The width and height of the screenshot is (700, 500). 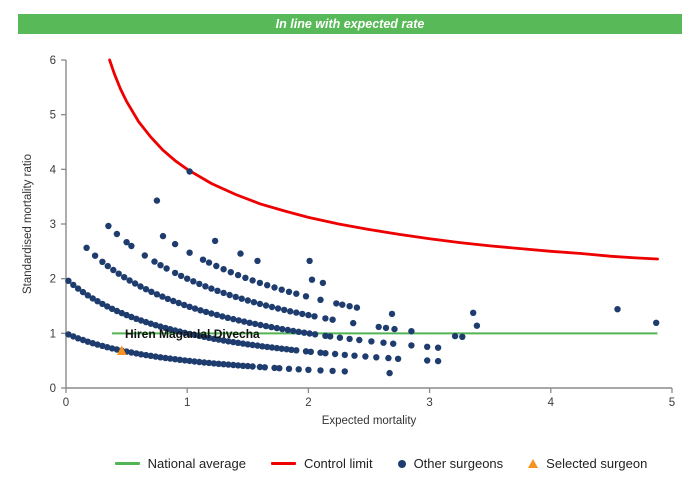 What do you see at coordinates (121, 350) in the screenshot?
I see `selected-surgeon-point` at bounding box center [121, 350].